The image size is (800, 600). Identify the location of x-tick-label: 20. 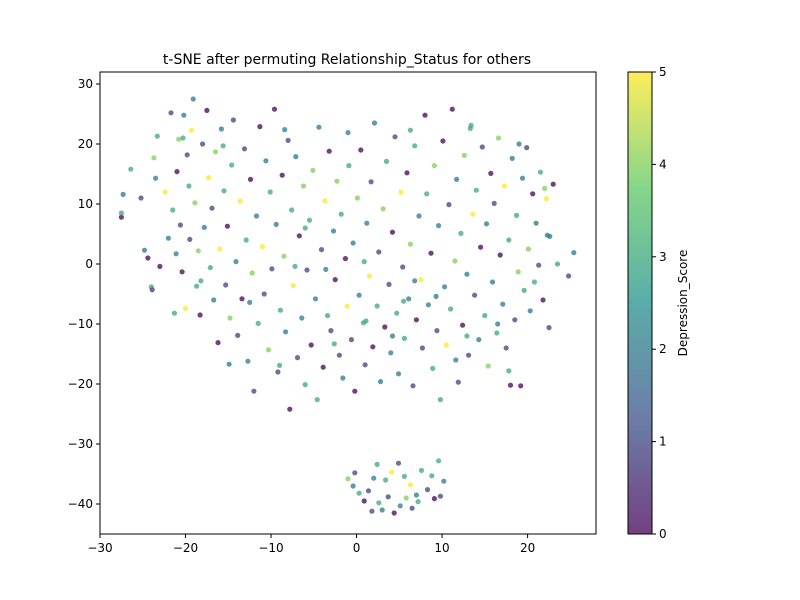
(527, 548).